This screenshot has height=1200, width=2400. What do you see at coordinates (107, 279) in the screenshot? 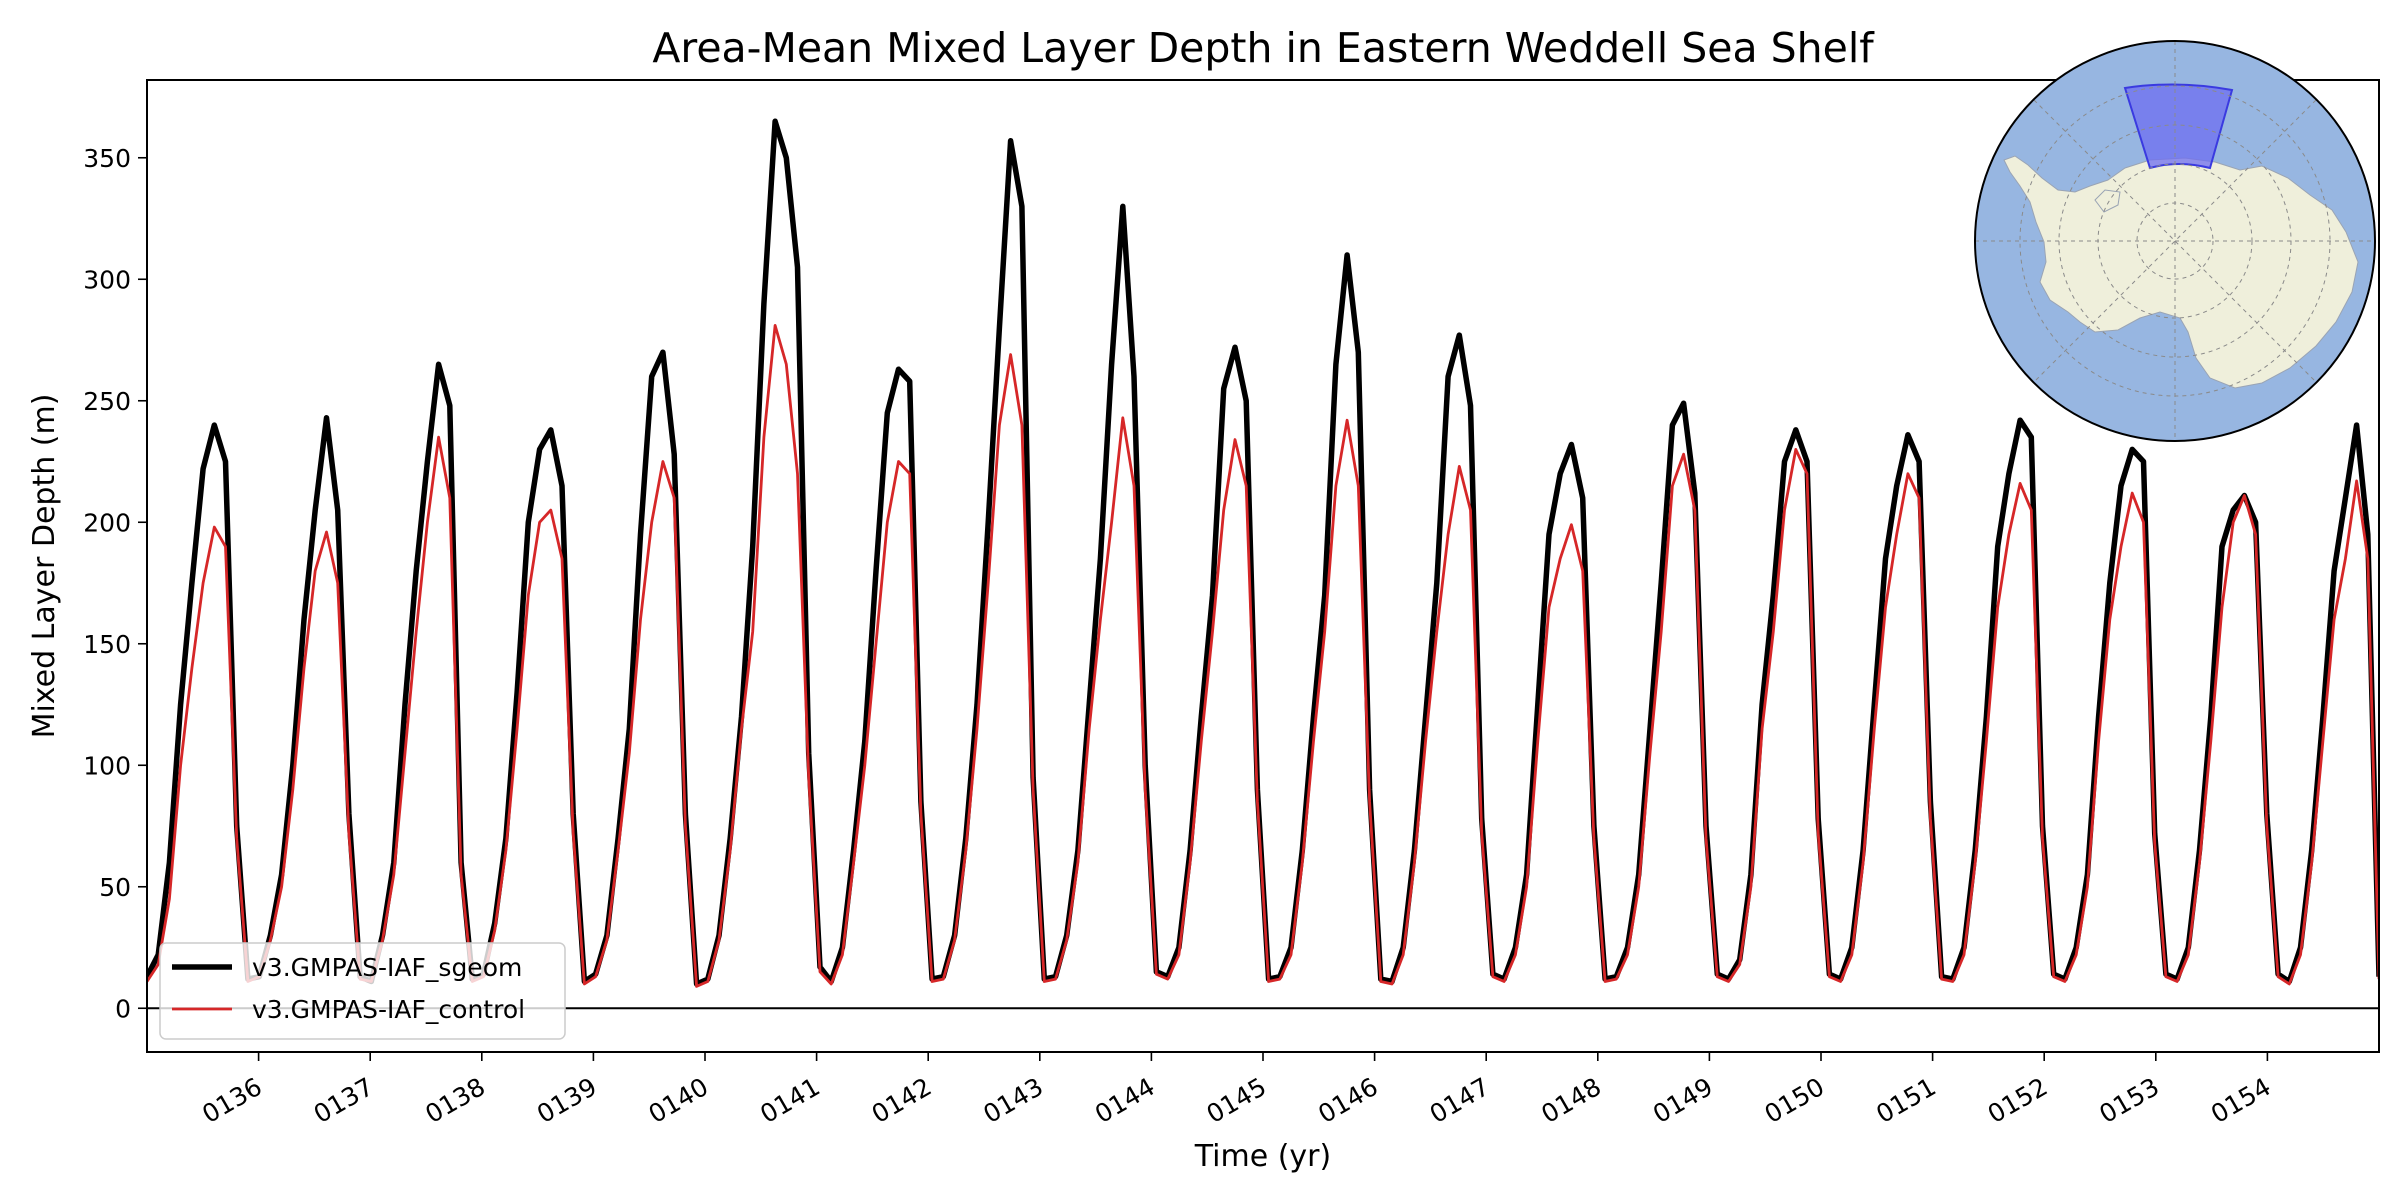
I see `y-tick-label: 300` at bounding box center [107, 279].